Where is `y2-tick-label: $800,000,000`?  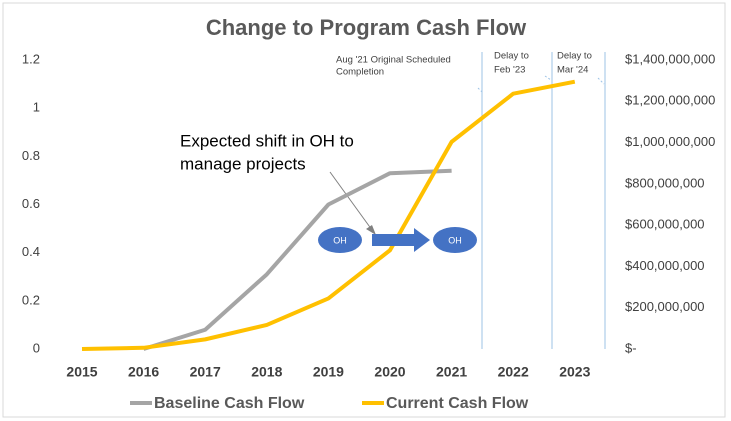 y2-tick-label: $800,000,000 is located at coordinates (665, 182).